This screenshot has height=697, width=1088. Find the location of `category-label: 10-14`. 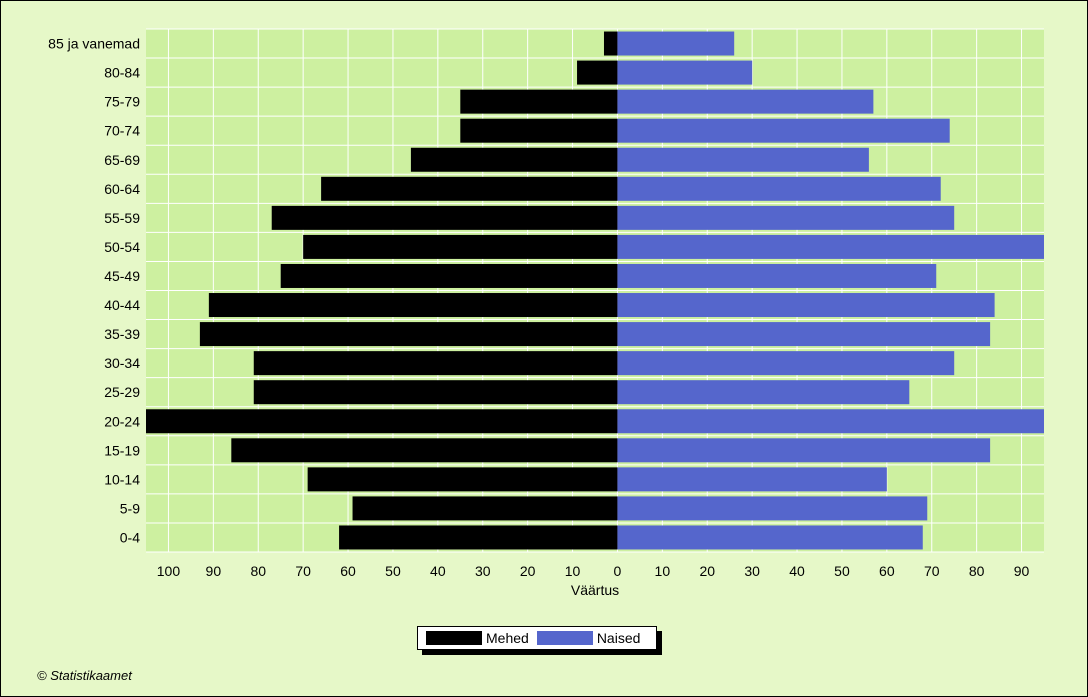

category-label: 10-14 is located at coordinates (122, 479).